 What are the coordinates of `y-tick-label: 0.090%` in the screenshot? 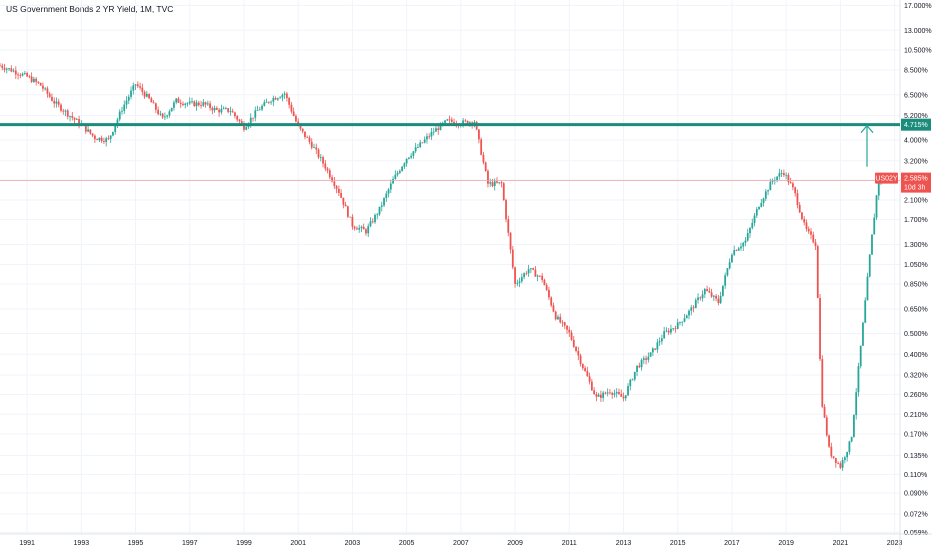 It's located at (916, 494).